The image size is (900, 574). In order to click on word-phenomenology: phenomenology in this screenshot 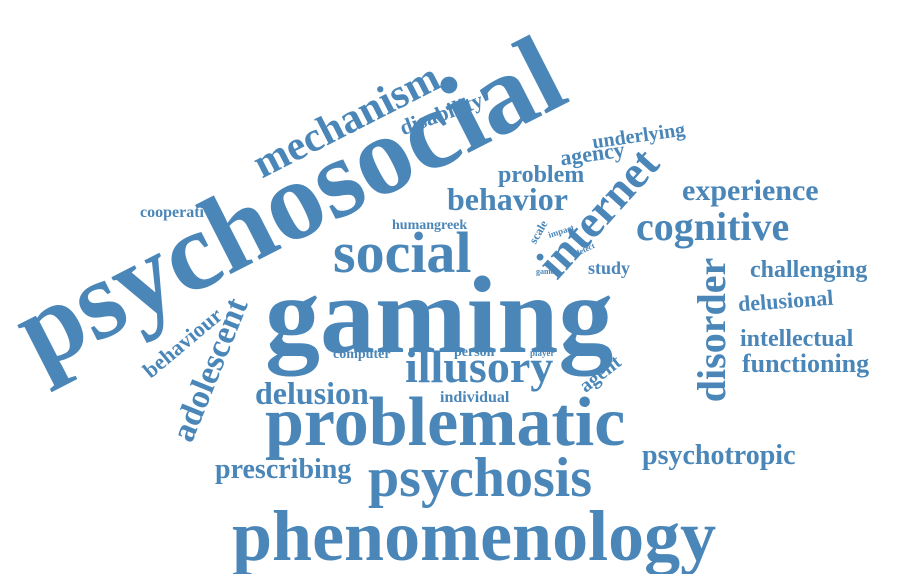, I will do `click(474, 535)`.